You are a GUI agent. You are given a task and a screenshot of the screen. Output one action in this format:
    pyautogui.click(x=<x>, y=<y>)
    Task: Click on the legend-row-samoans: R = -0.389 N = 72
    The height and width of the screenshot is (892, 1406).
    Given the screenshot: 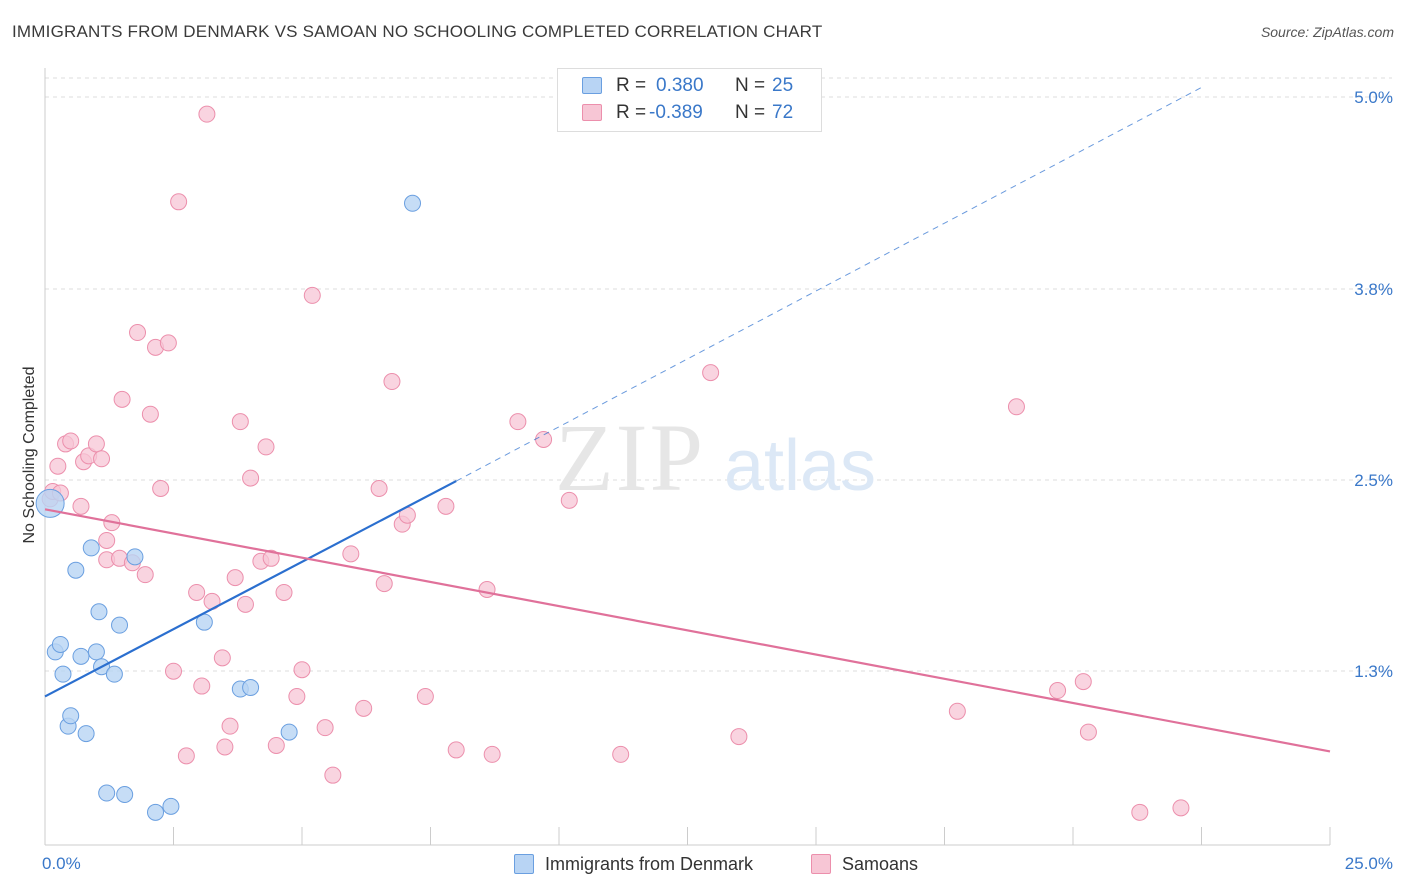 What is the action you would take?
    pyautogui.click(x=689, y=113)
    